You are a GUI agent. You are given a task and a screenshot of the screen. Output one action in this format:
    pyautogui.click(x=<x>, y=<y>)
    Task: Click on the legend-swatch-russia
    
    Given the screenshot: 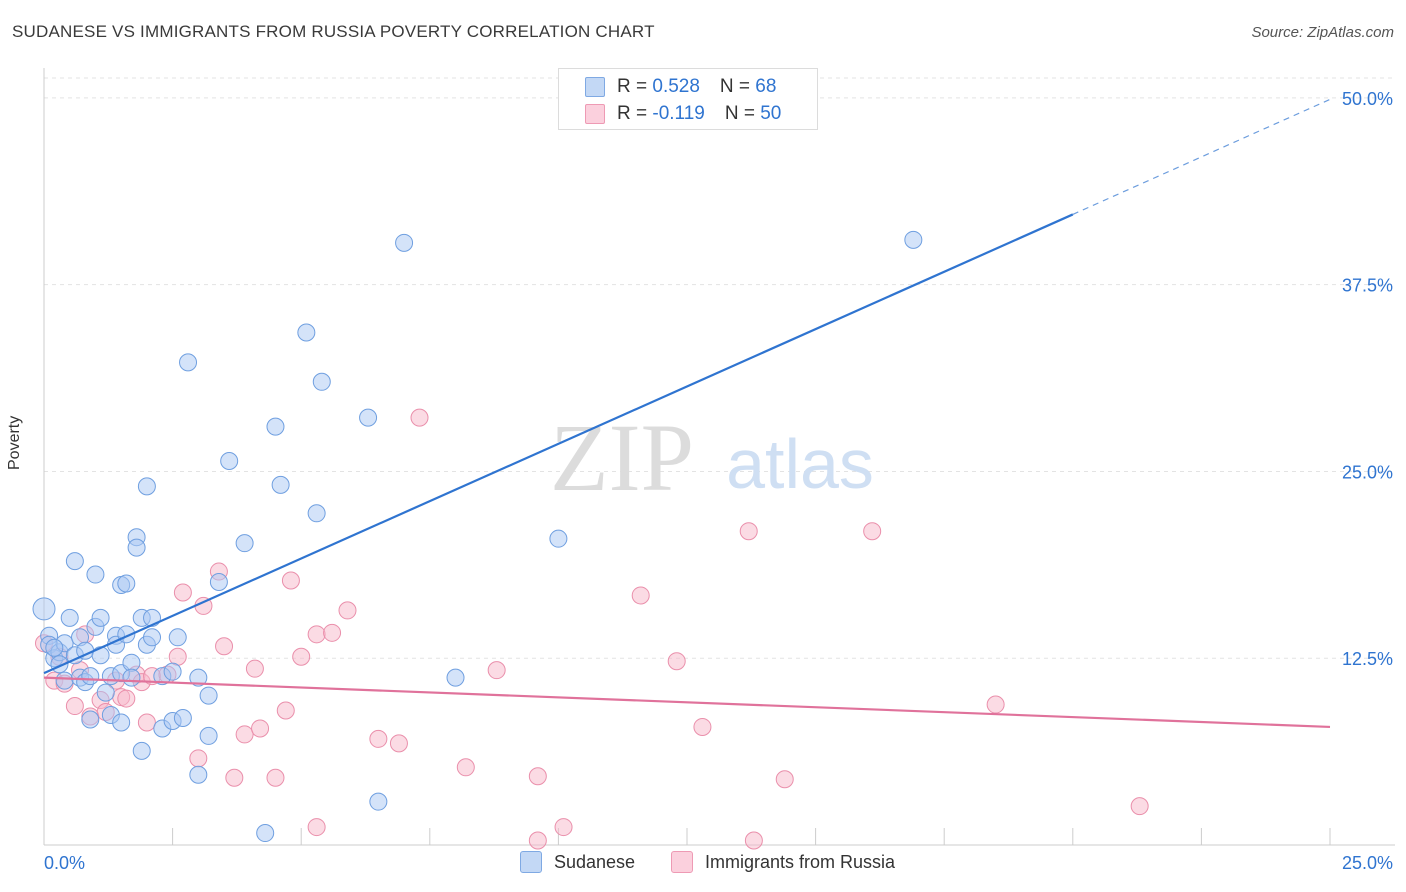 What is the action you would take?
    pyautogui.click(x=595, y=114)
    